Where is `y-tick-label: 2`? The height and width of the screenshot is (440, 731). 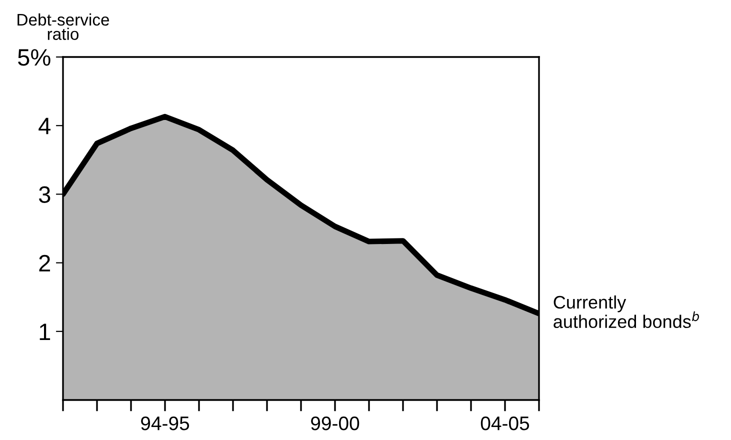 y-tick-label: 2 is located at coordinates (44, 263).